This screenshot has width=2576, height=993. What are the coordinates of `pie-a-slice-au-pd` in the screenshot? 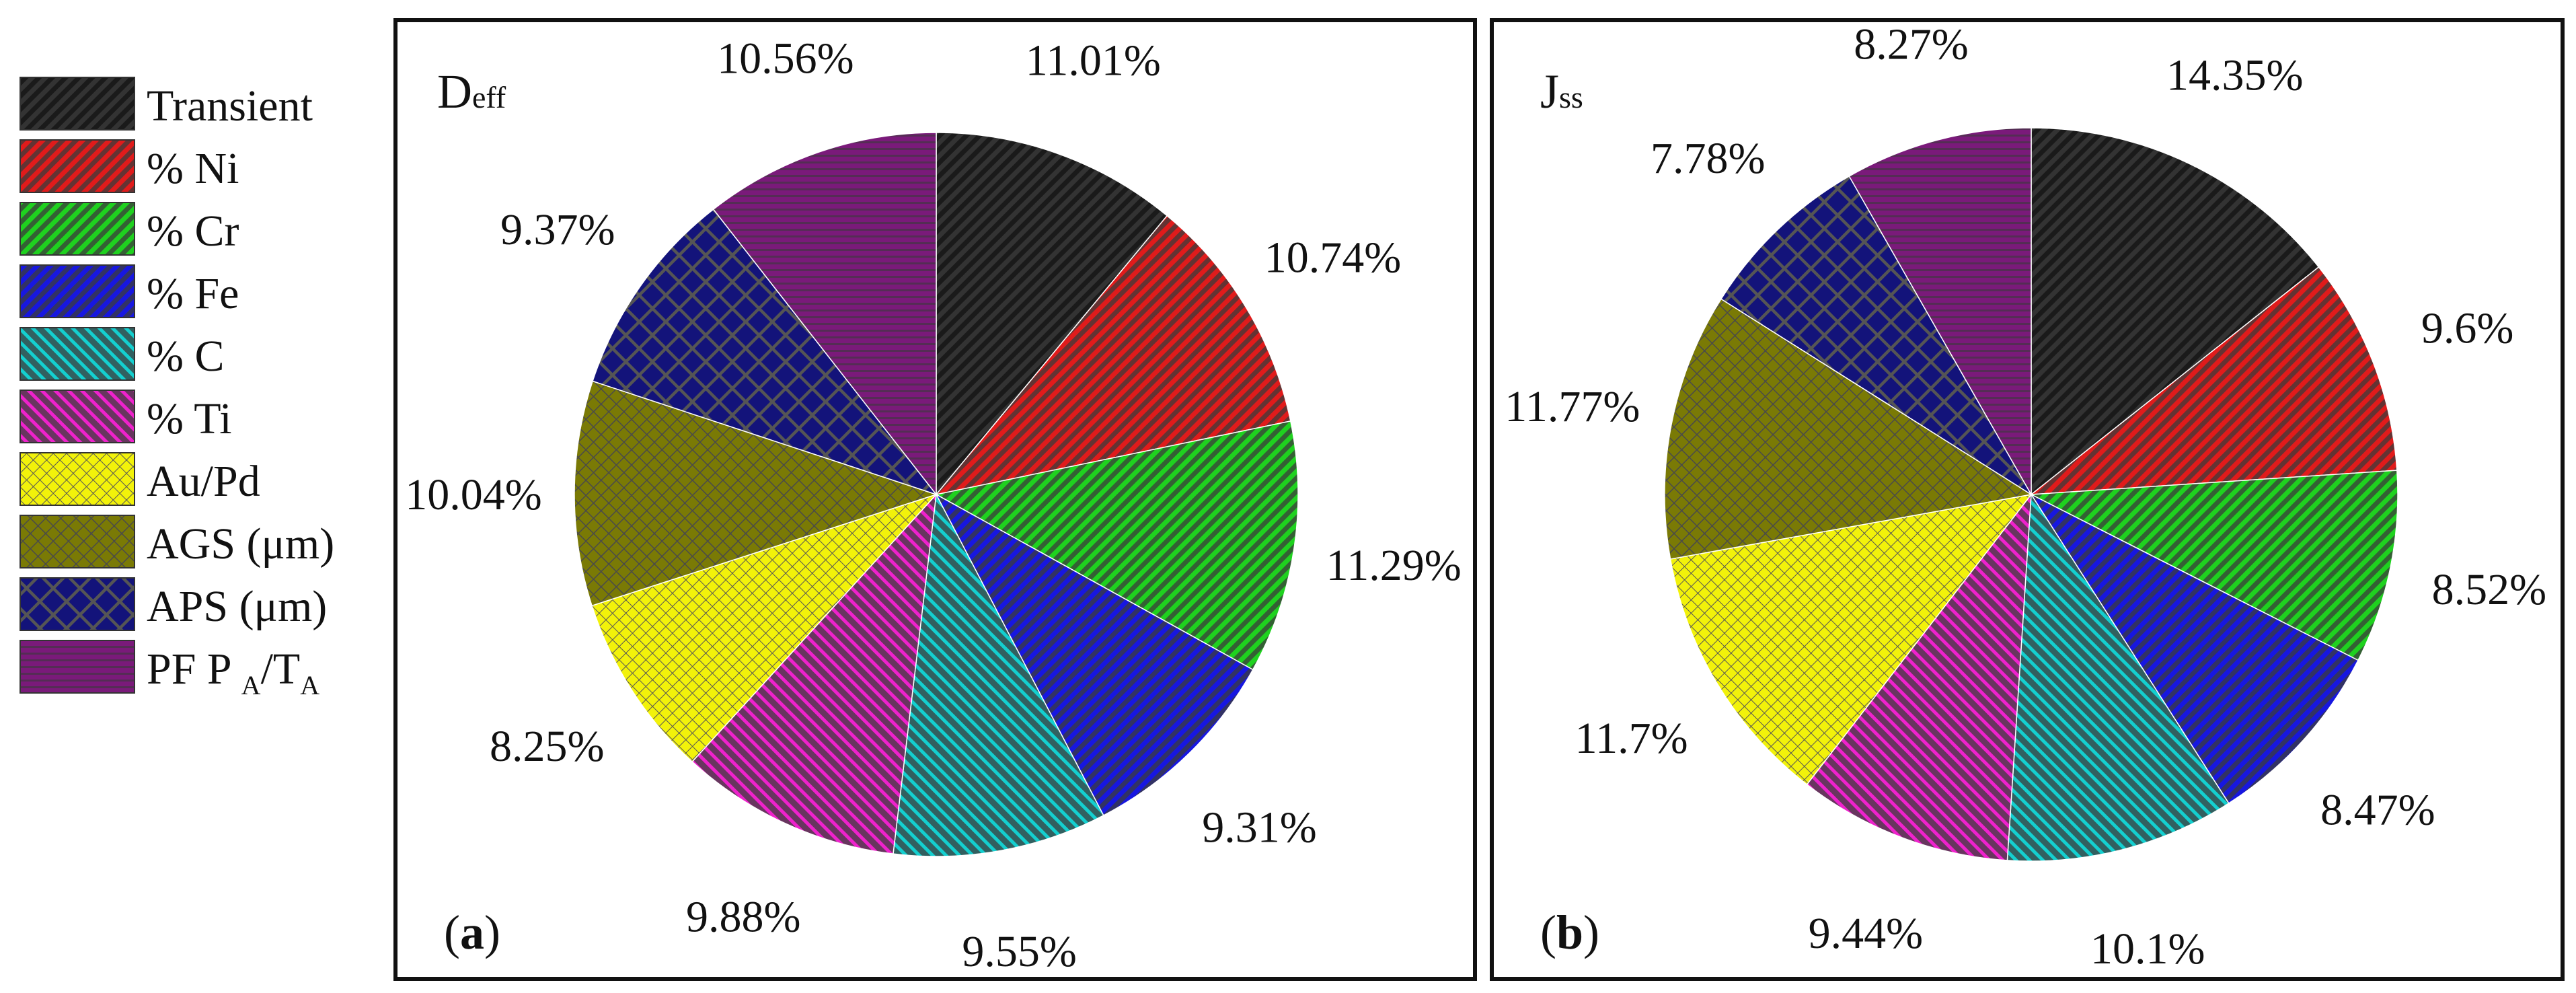 It's located at (764, 628).